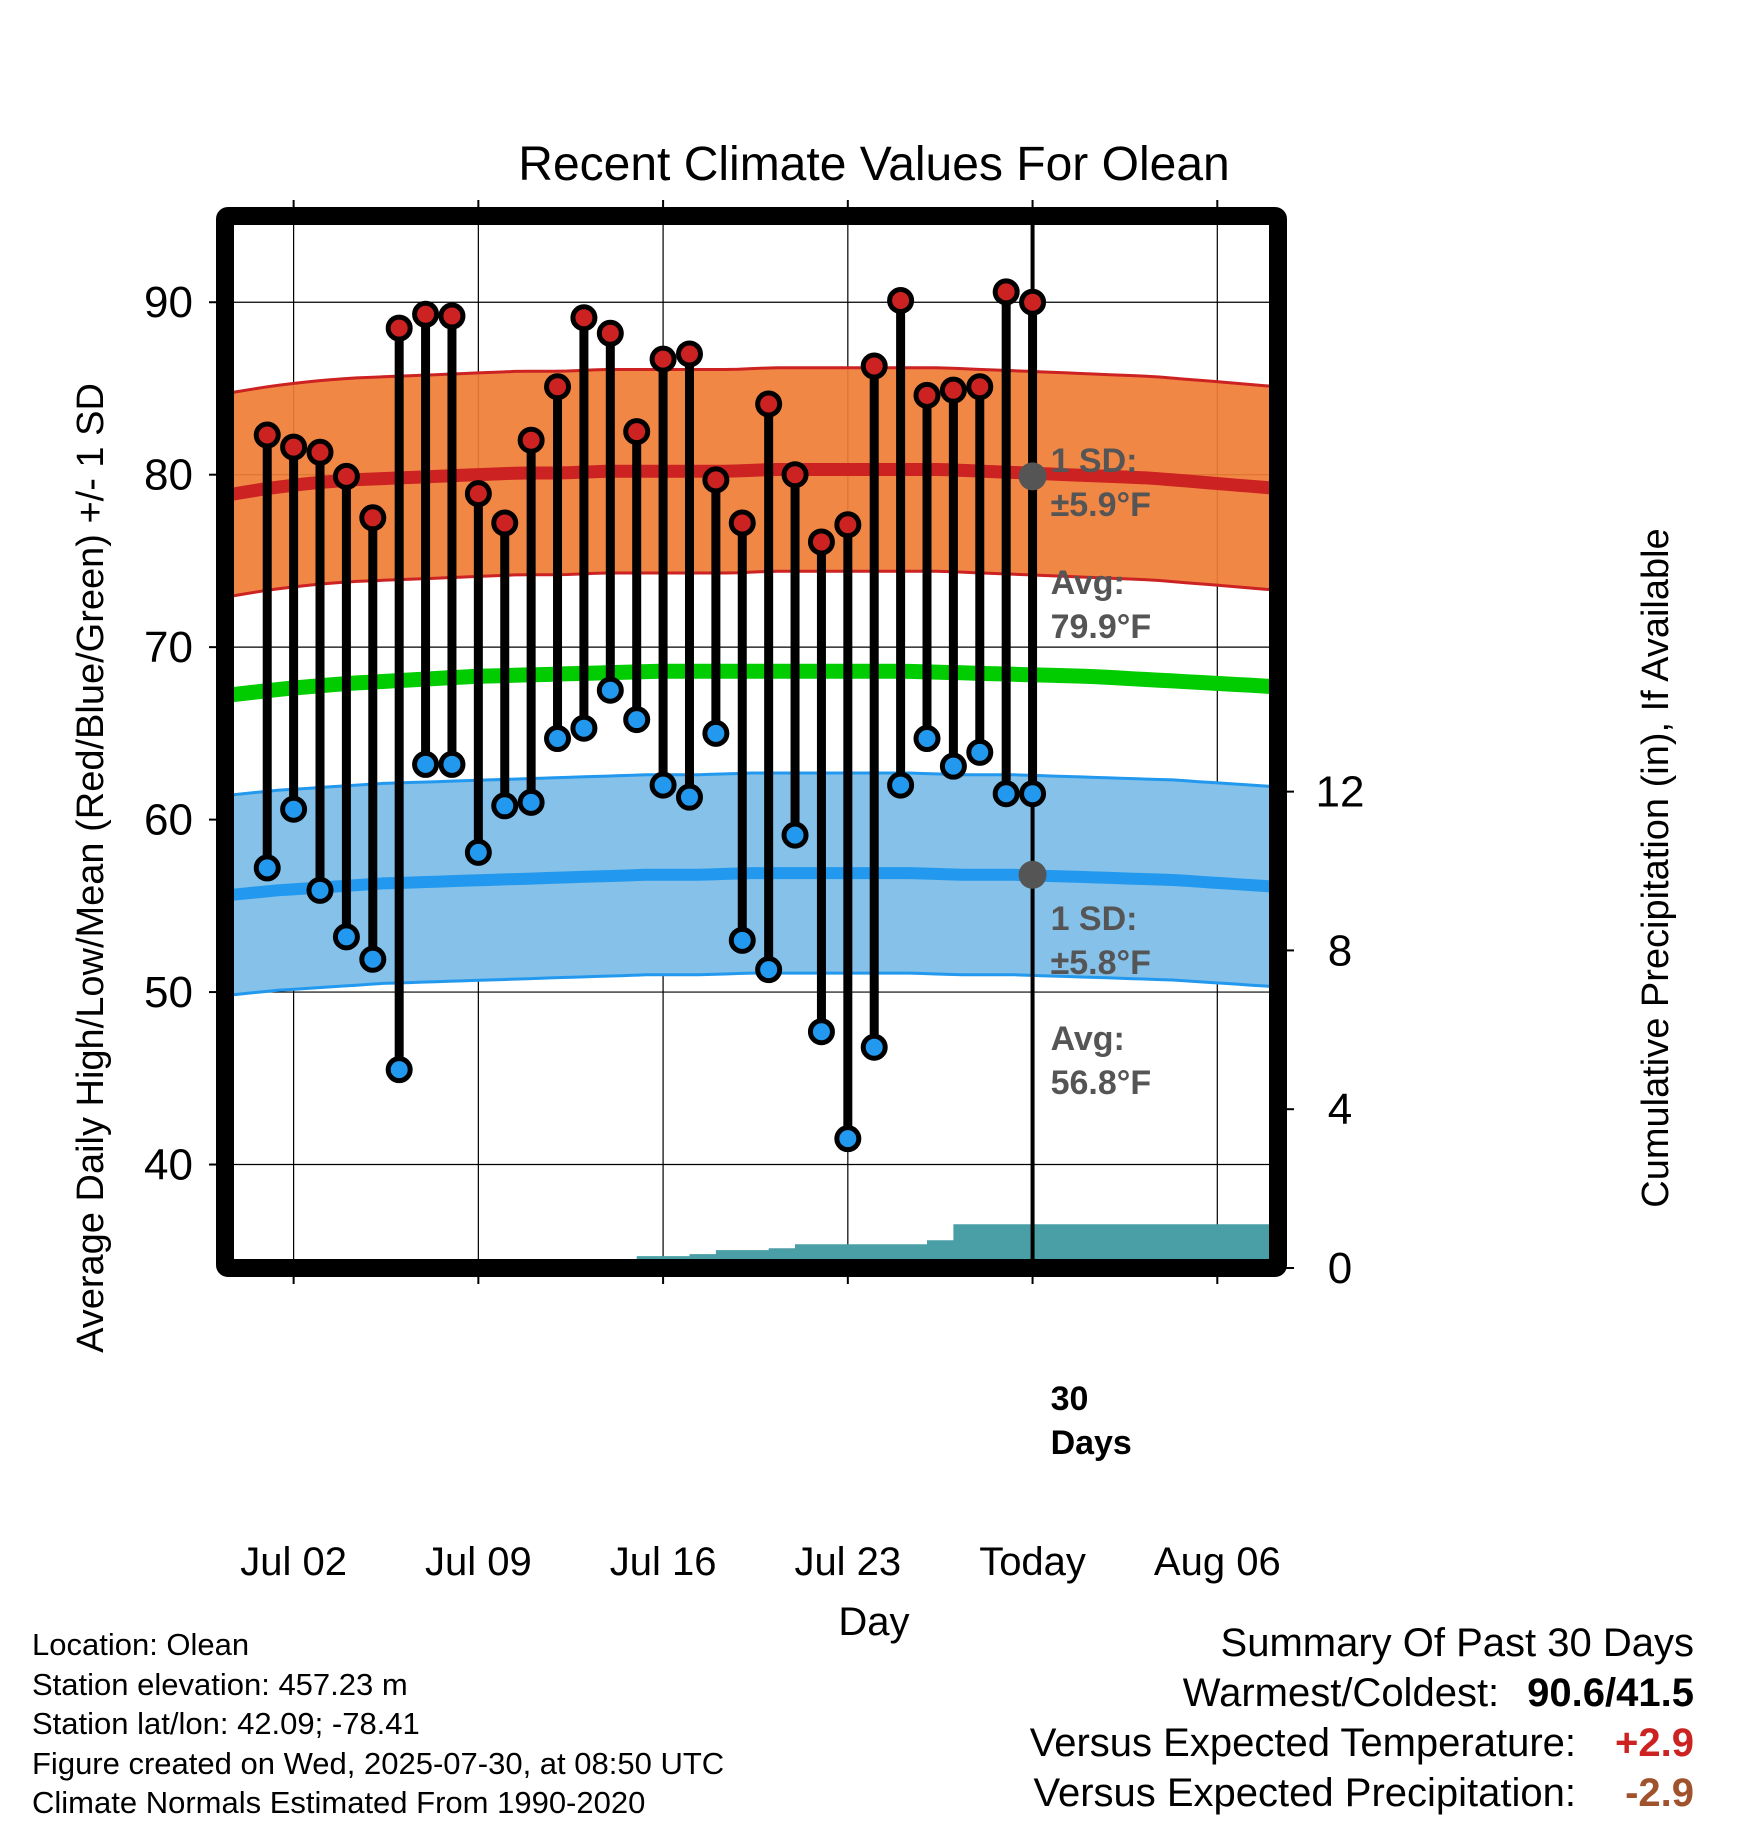  What do you see at coordinates (168, 302) in the screenshot?
I see `y-tick-label: 90` at bounding box center [168, 302].